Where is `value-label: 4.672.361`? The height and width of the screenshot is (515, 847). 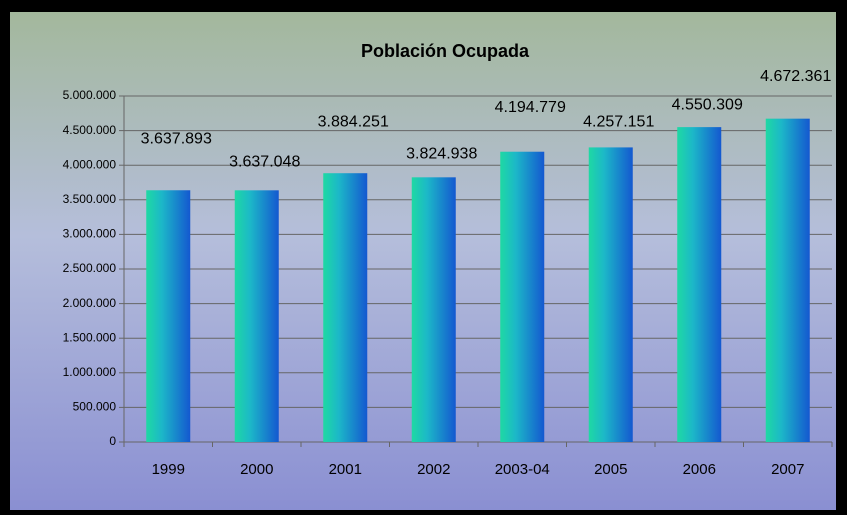
value-label: 4.672.361 is located at coordinates (795, 76).